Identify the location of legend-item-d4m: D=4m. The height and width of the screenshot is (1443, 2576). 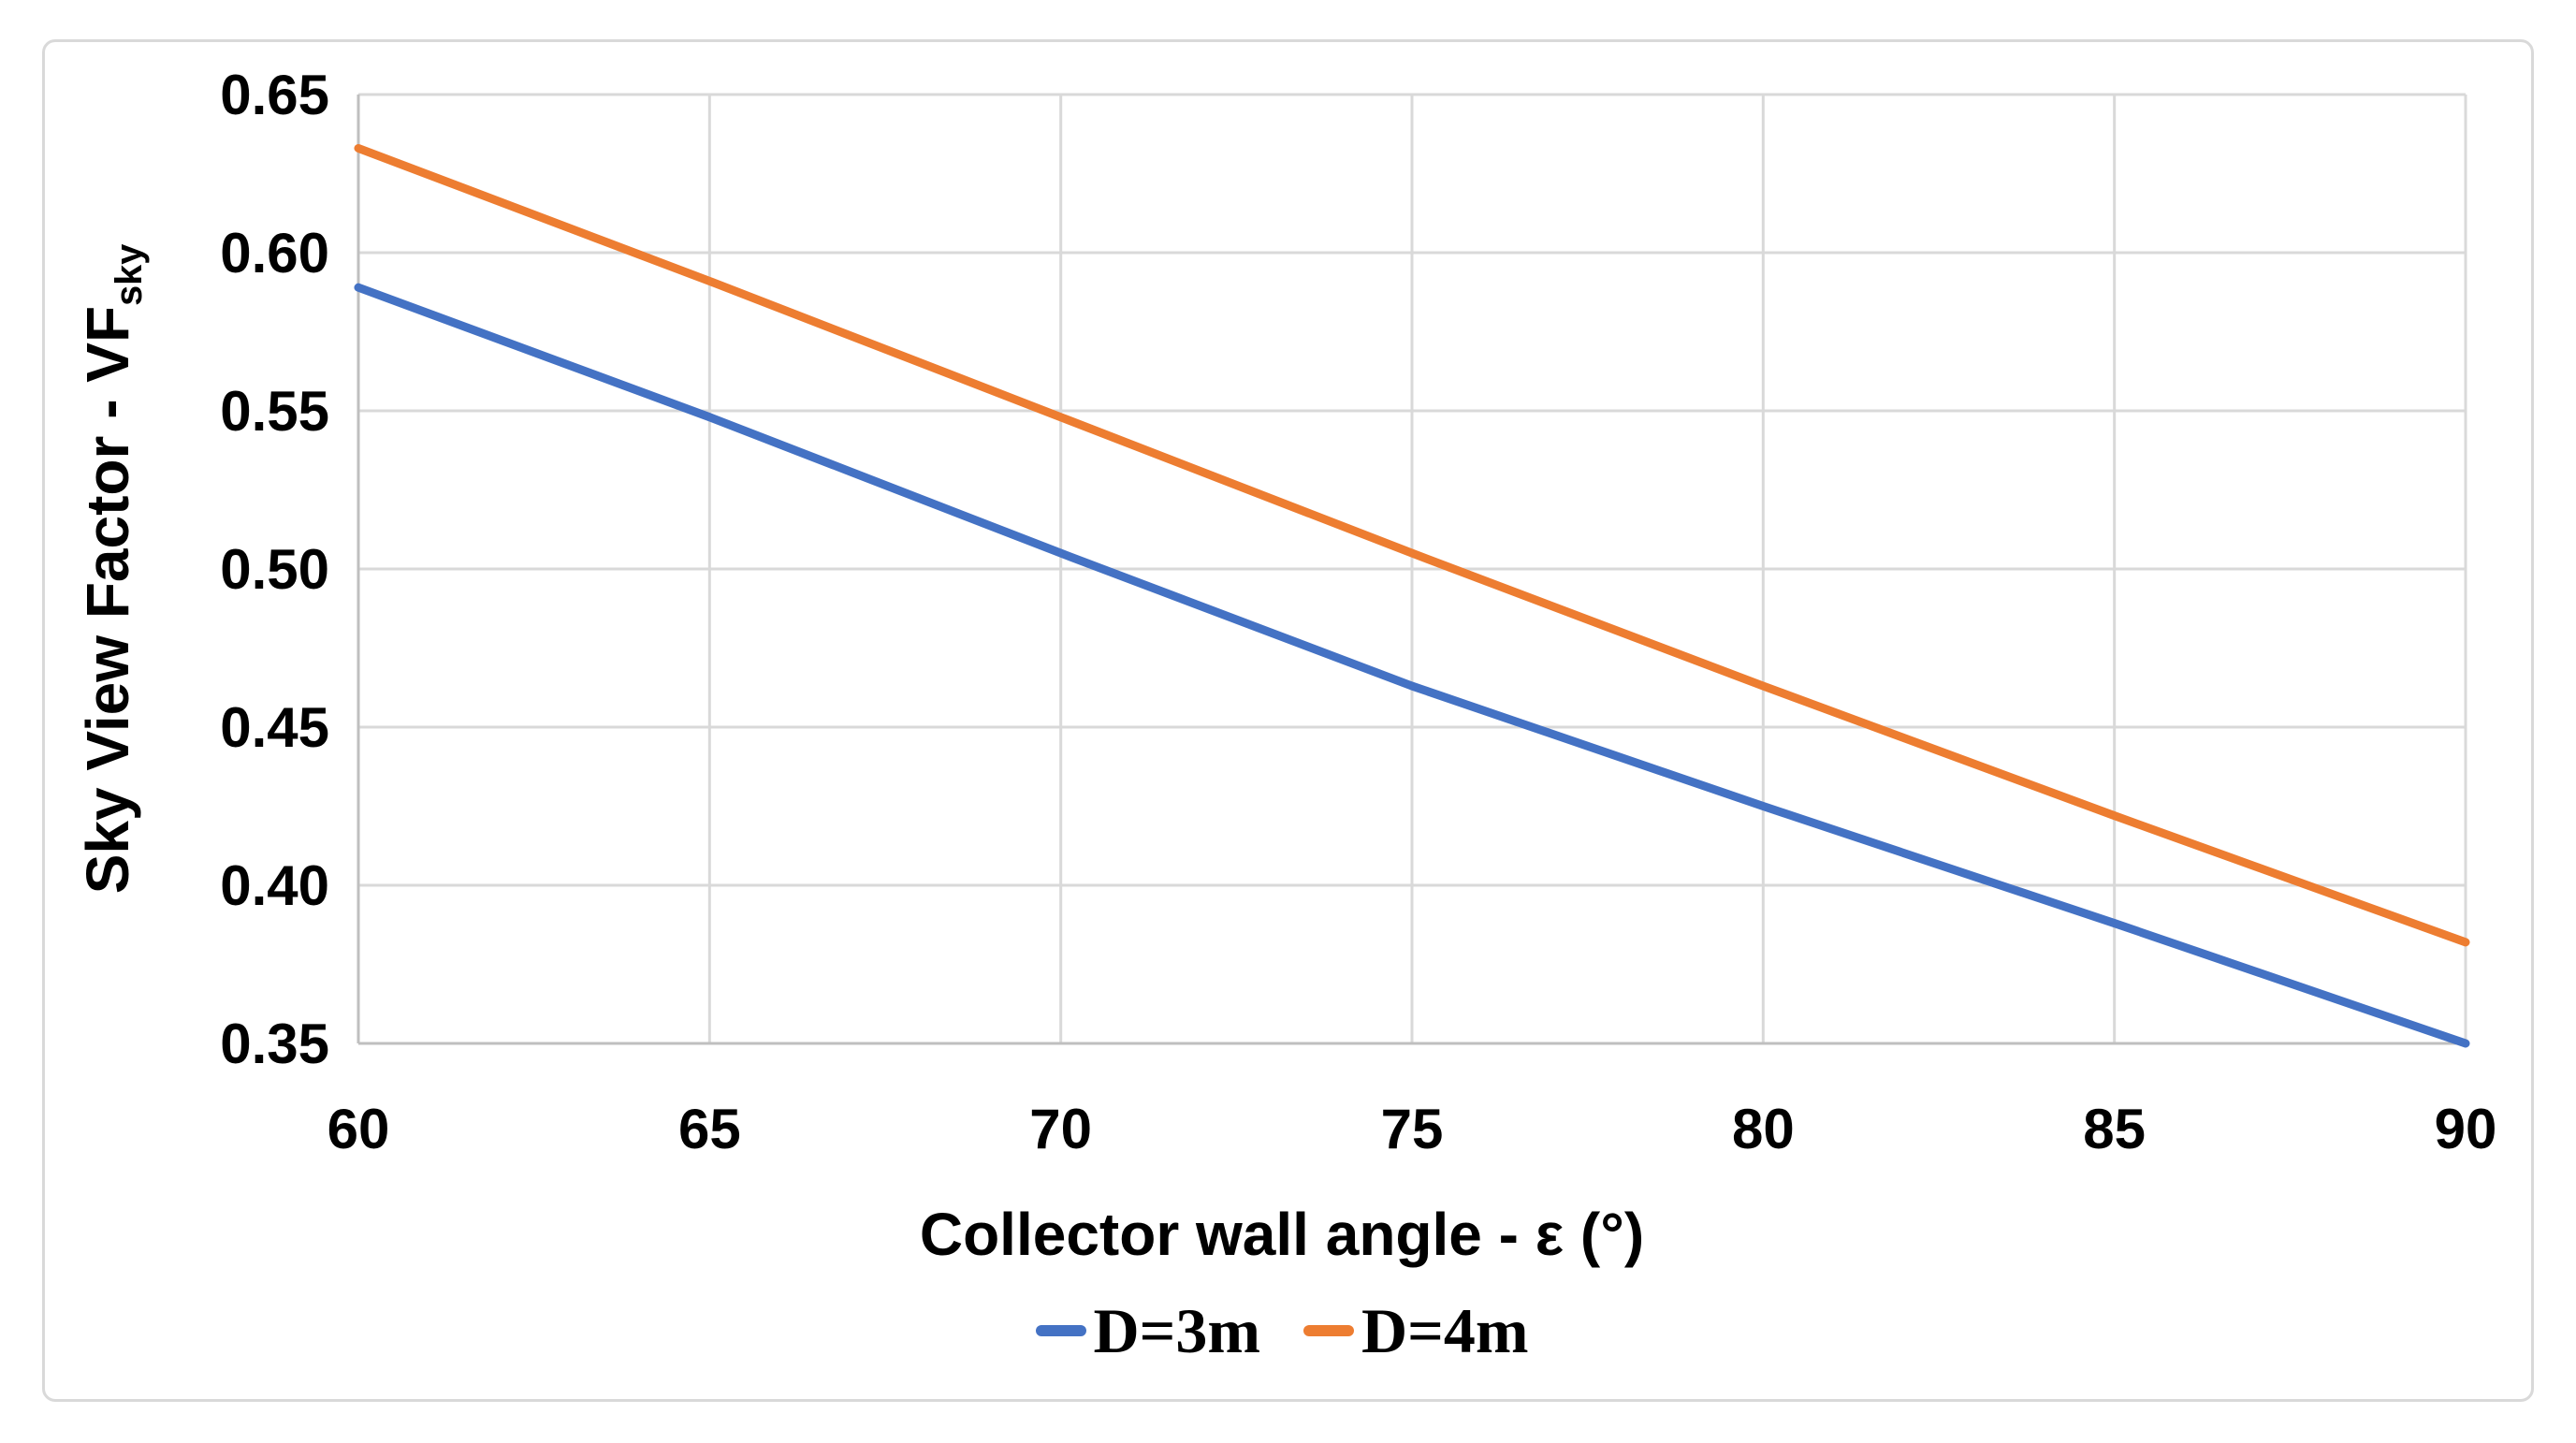
(1416, 1331).